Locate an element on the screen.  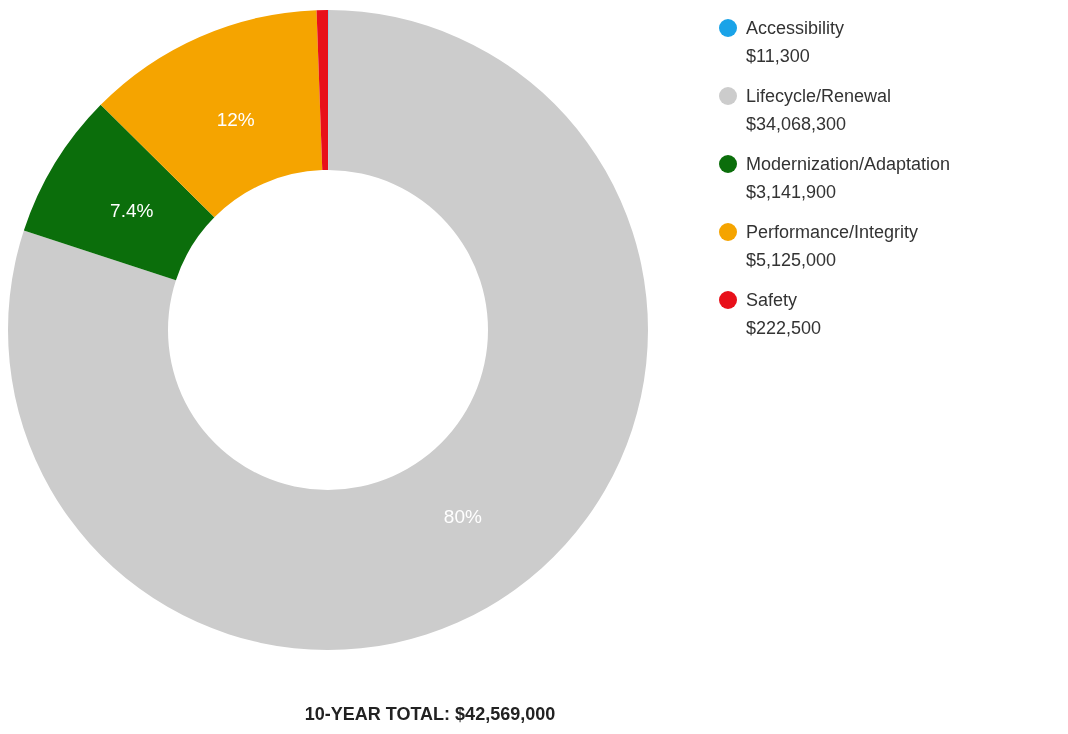
legend-label: Performance/Integrity $5,125,000 is located at coordinates (832, 246).